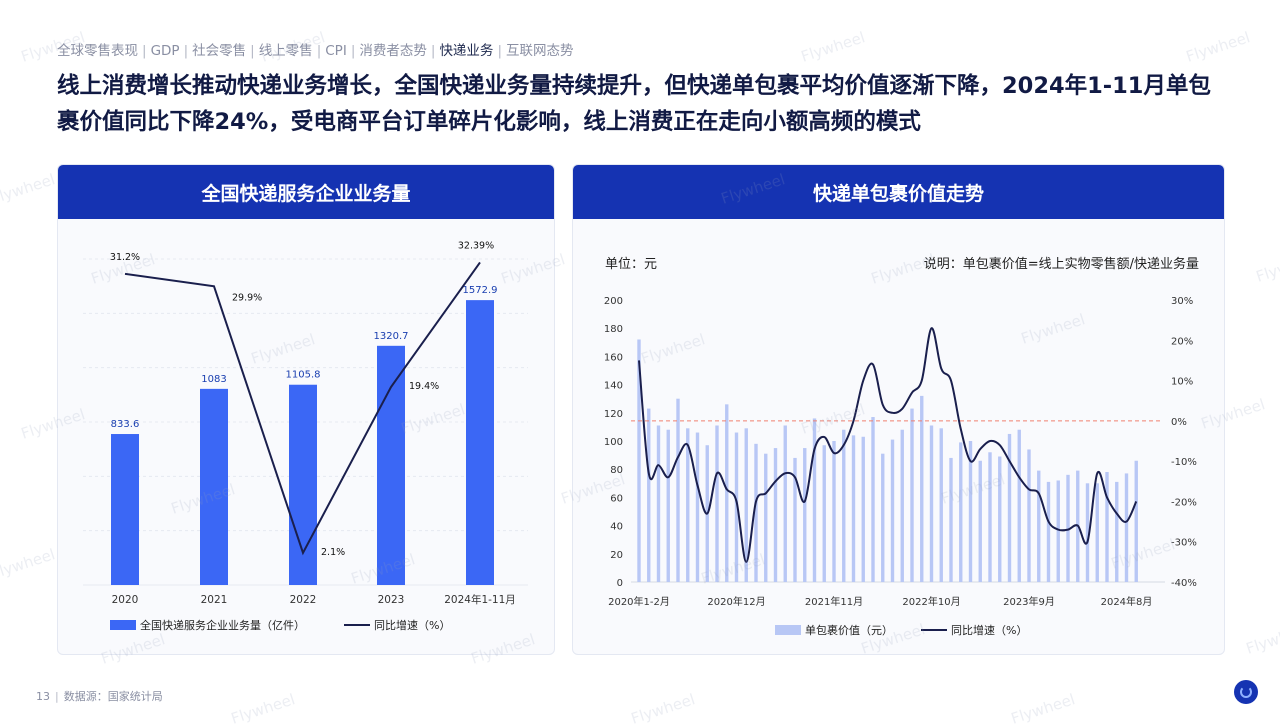  What do you see at coordinates (213, 379) in the screenshot?
I see `bar-value-label: 1083` at bounding box center [213, 379].